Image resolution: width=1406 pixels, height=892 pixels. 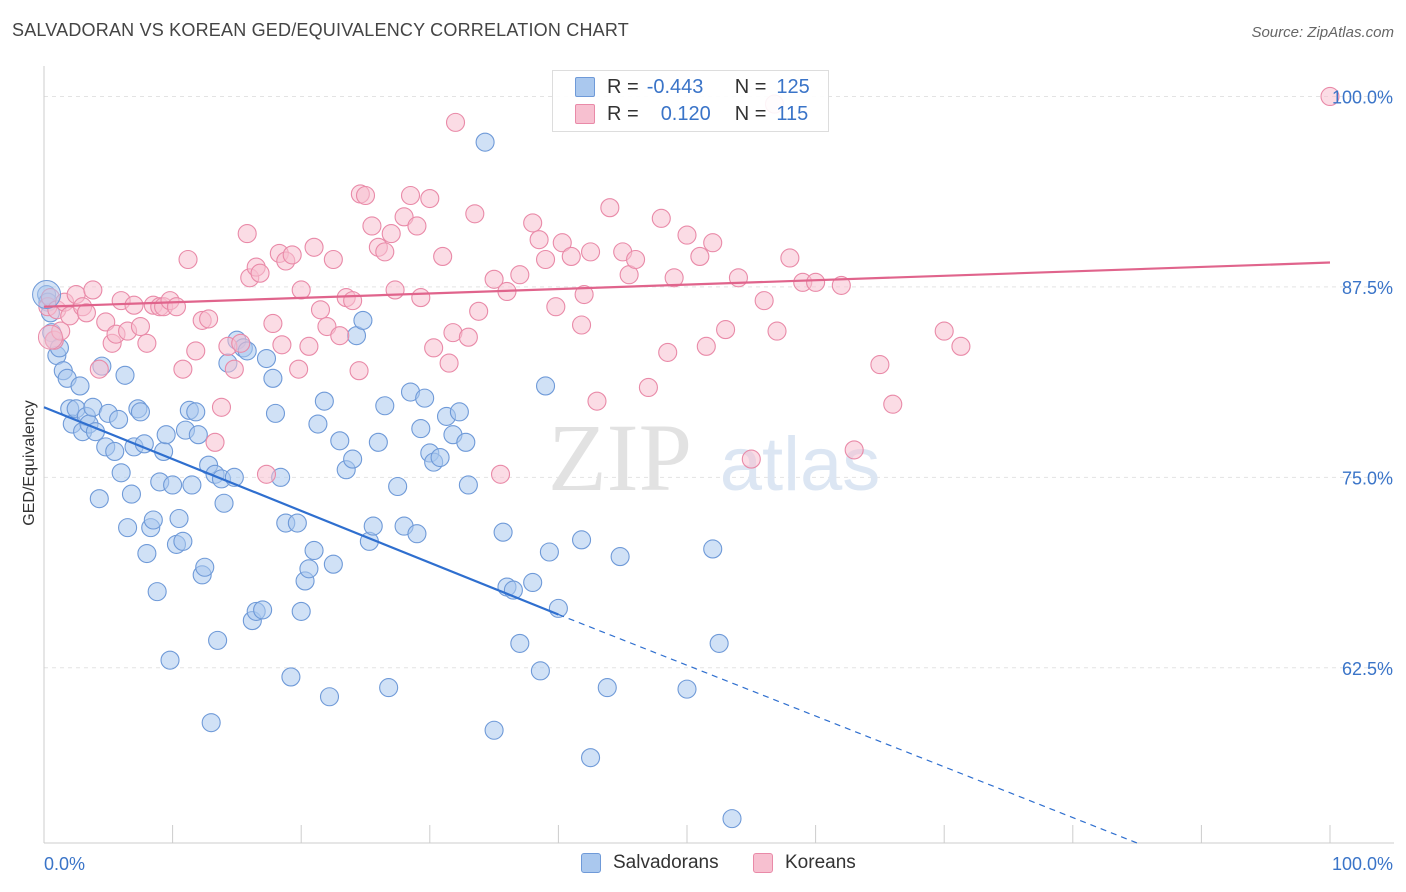 I want to click on y-axis-label: GED/Equivalency, so click(x=29, y=462).